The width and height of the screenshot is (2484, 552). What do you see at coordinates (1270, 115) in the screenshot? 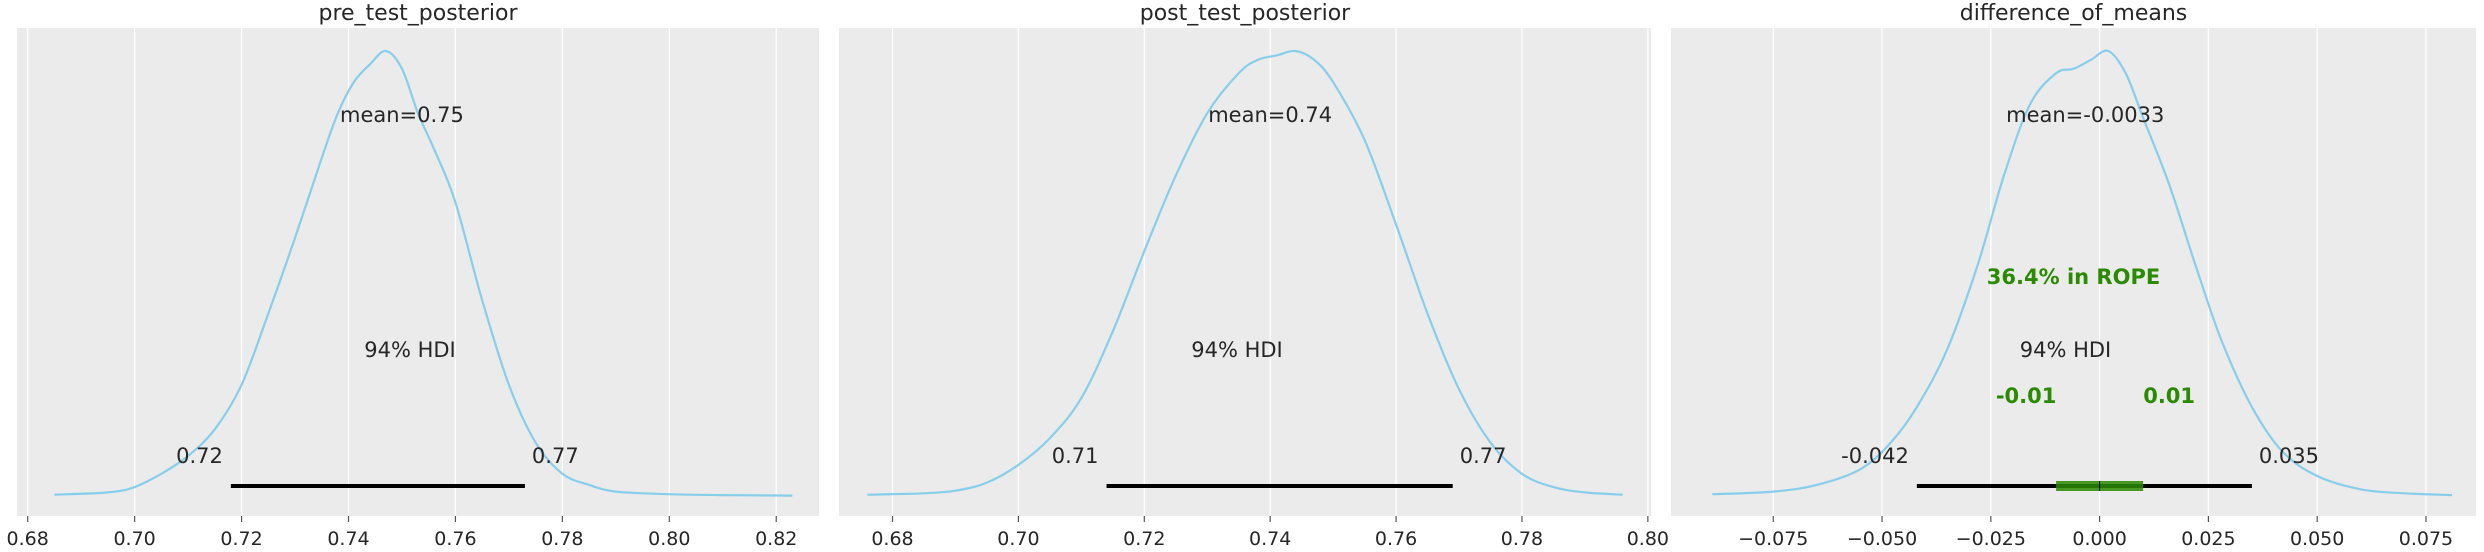
I see `mean-label: mean=0.74` at bounding box center [1270, 115].